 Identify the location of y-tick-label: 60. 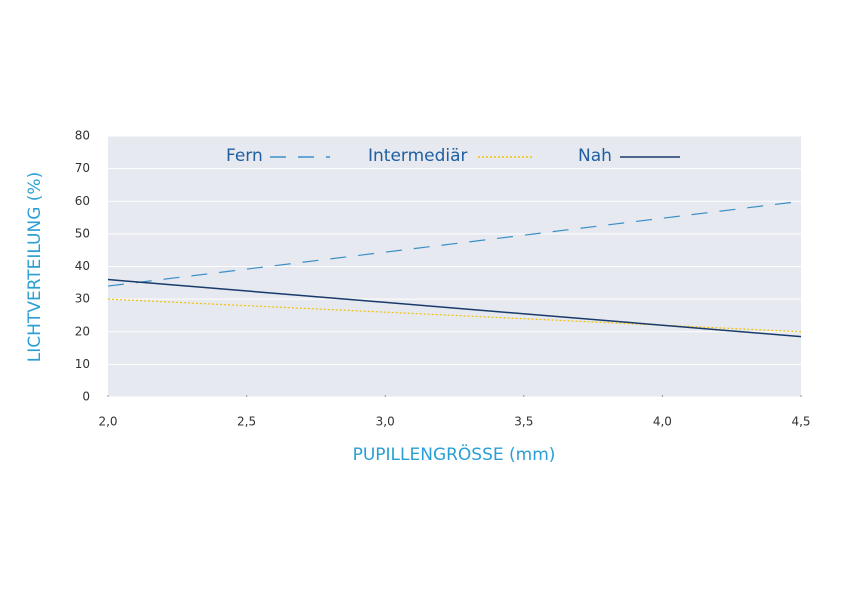
(82, 201).